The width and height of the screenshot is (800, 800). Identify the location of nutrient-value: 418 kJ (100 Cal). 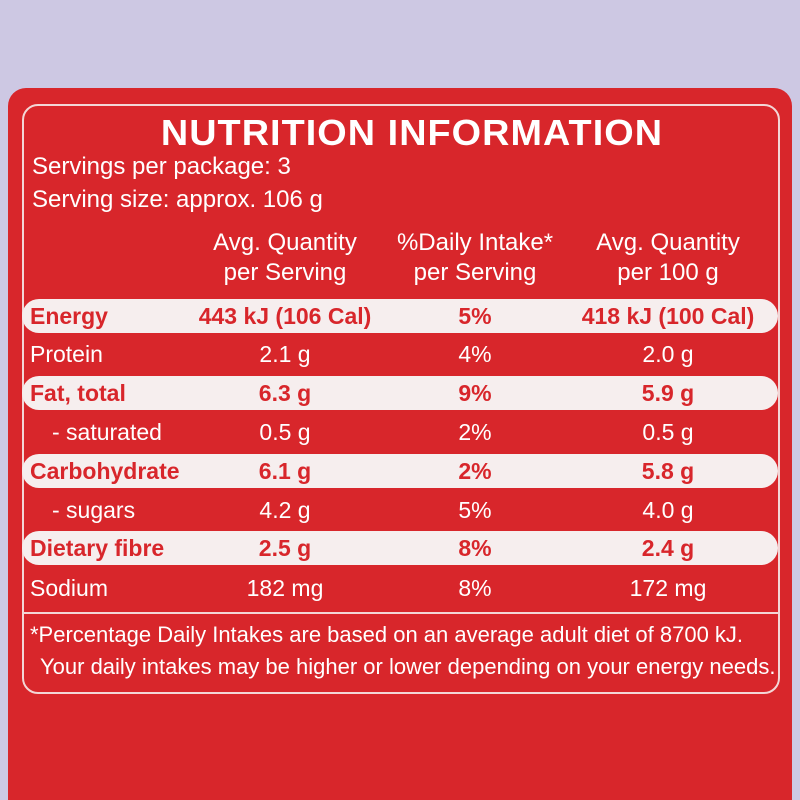
(668, 316).